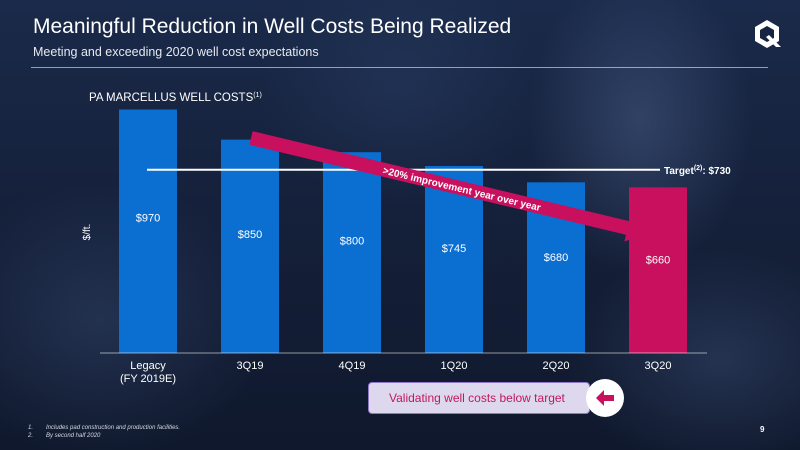  I want to click on callout-box: Validating well costs below target, so click(479, 398).